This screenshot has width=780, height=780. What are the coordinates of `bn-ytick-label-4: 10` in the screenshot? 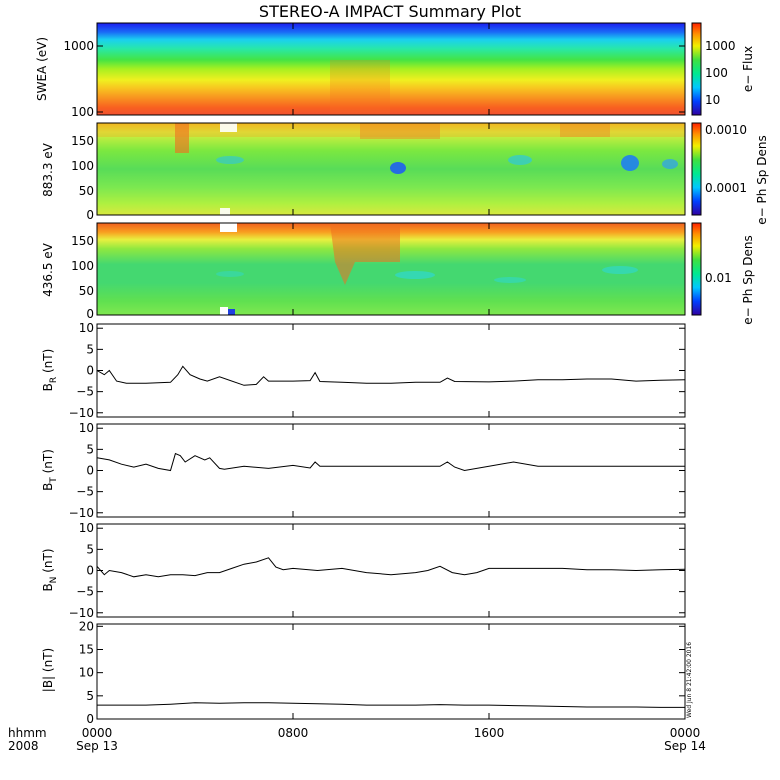 It's located at (86, 528).